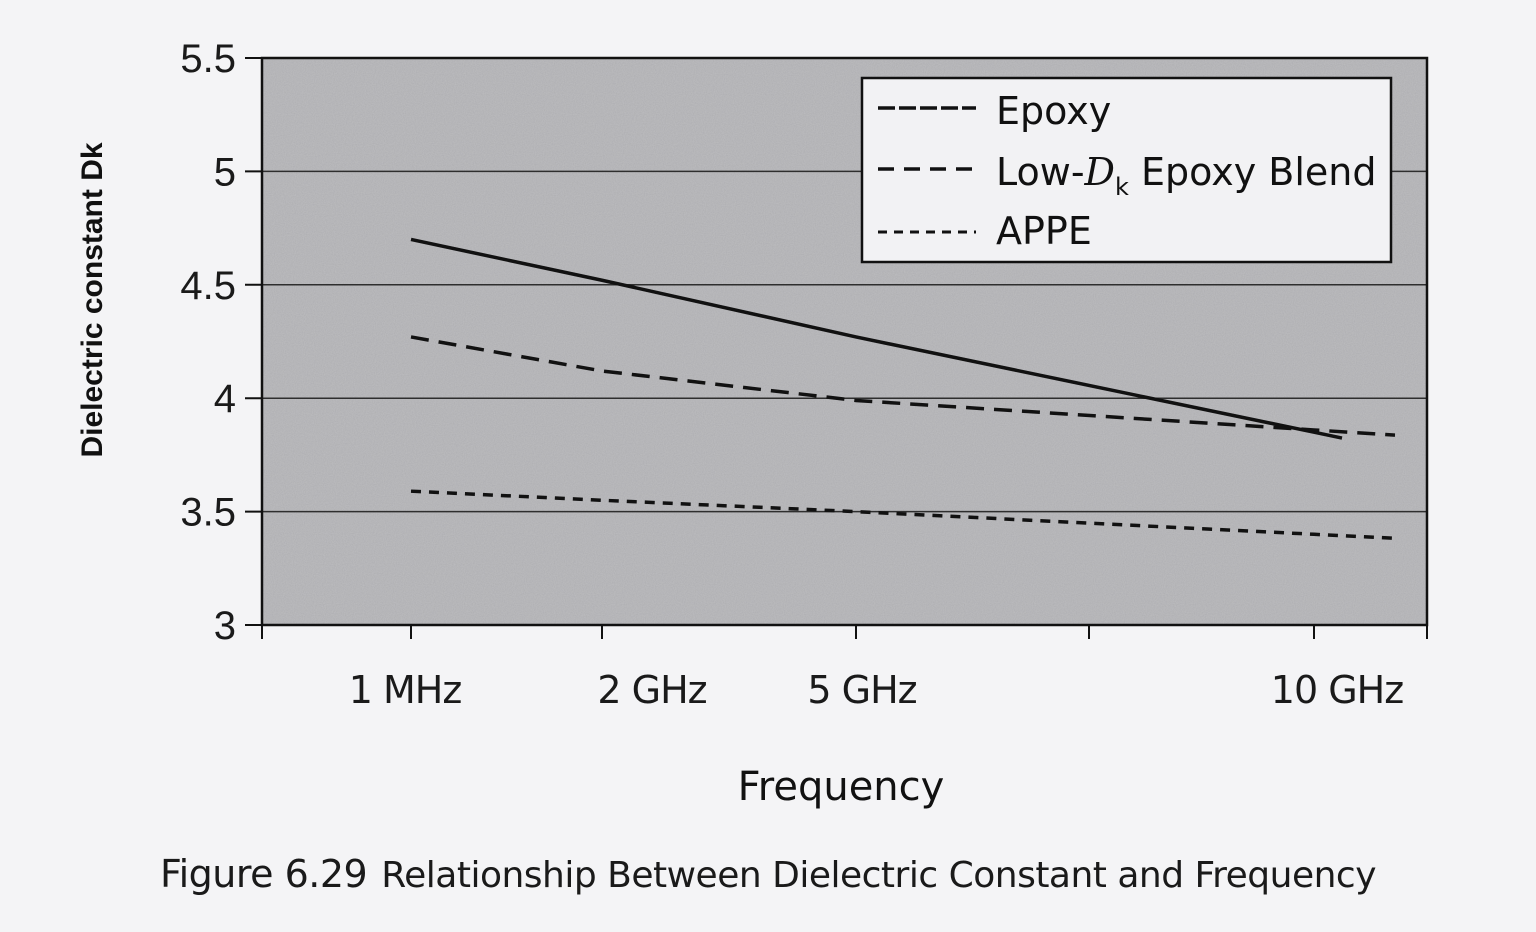 The image size is (1536, 932). Describe the element at coordinates (405, 690) in the screenshot. I see `x-tick-label: 1 MHz` at that location.